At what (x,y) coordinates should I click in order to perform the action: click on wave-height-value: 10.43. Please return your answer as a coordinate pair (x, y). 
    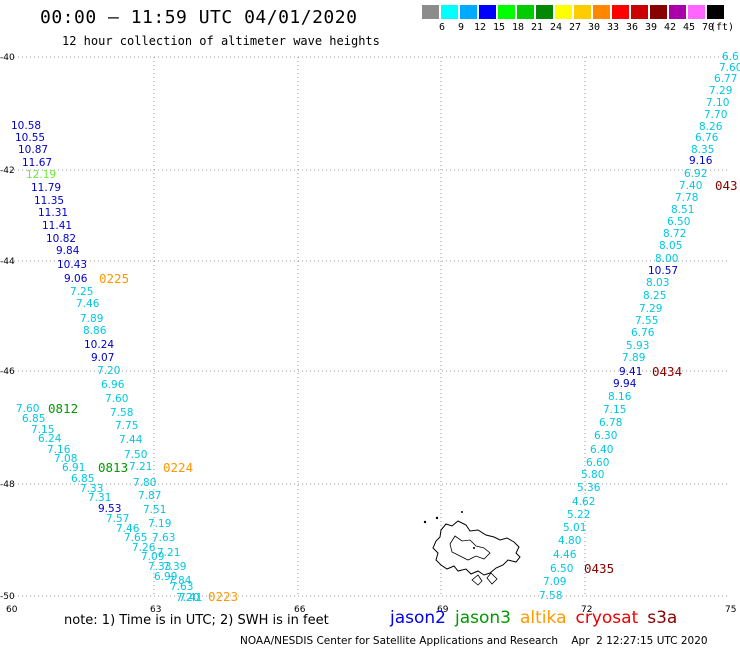
    Looking at the image, I should click on (72, 265).